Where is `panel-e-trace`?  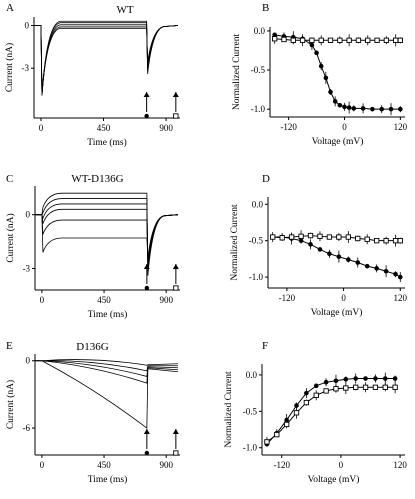 panel-e-trace is located at coordinates (107, 372).